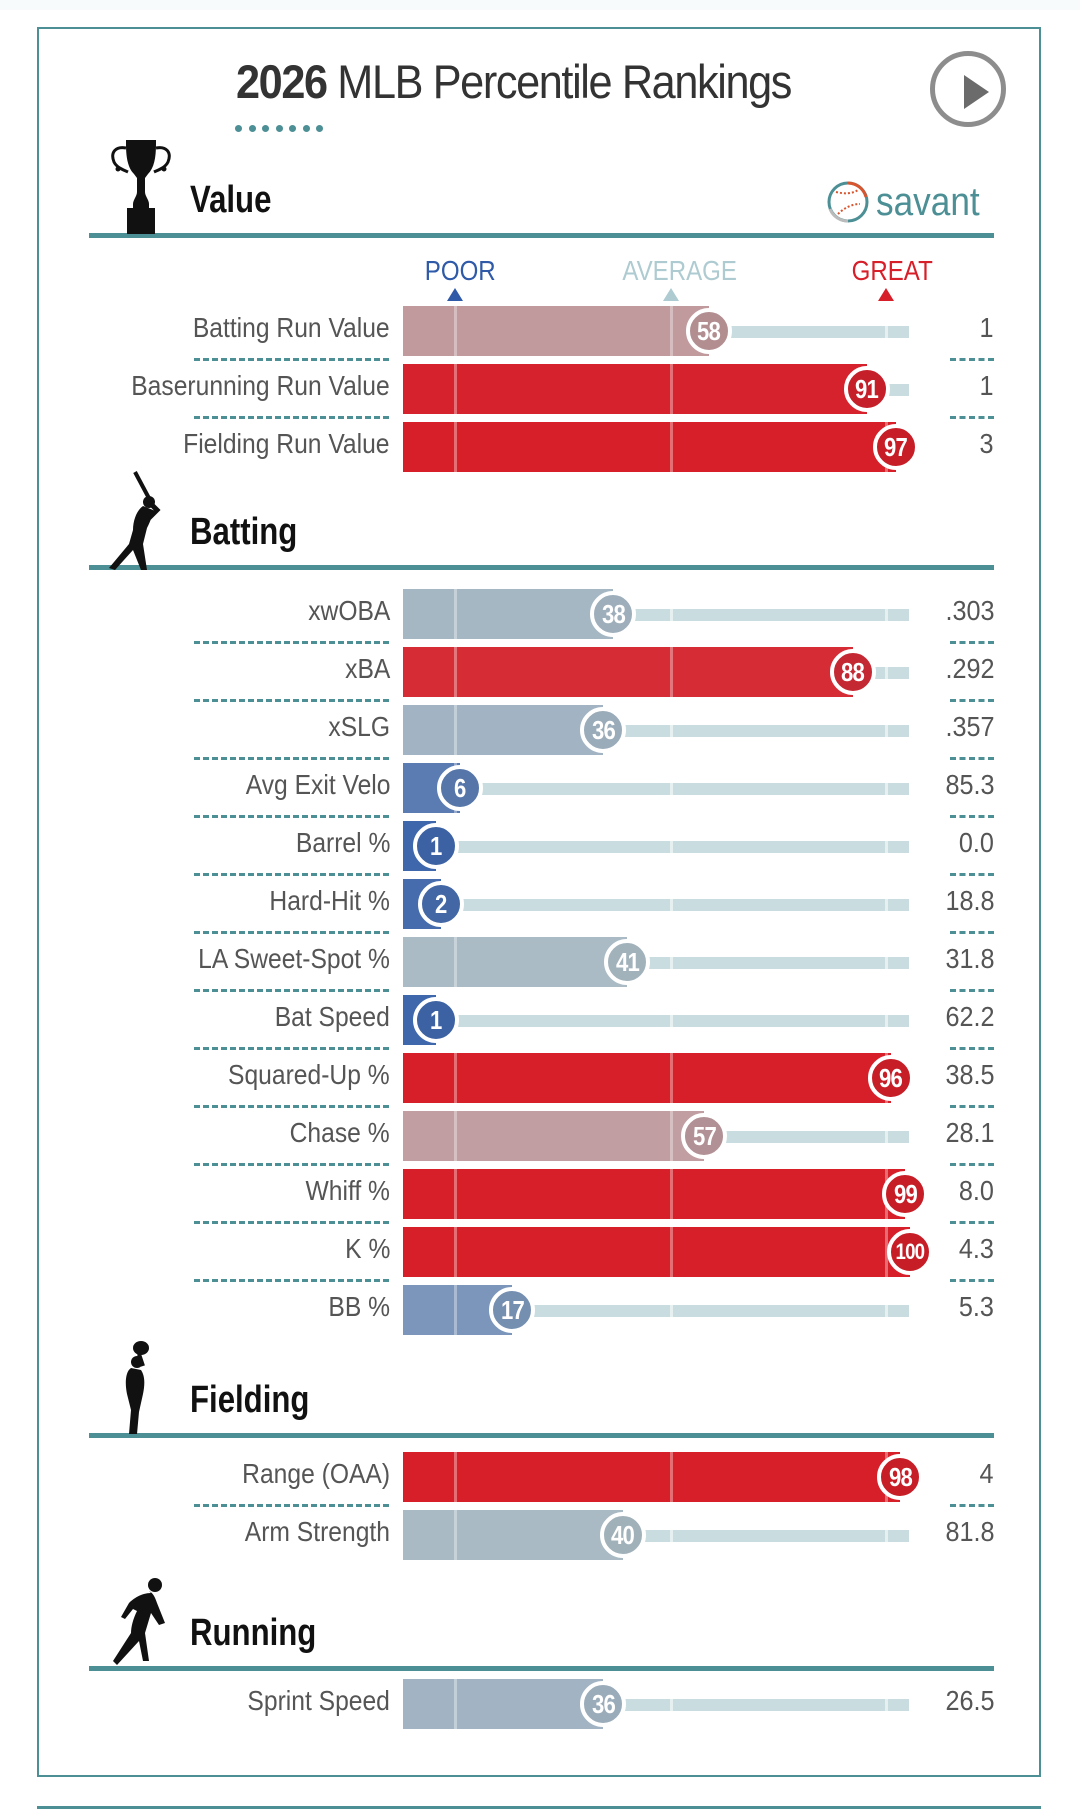 The height and width of the screenshot is (1809, 1080). I want to click on percentile-bubble: 38, so click(613, 614).